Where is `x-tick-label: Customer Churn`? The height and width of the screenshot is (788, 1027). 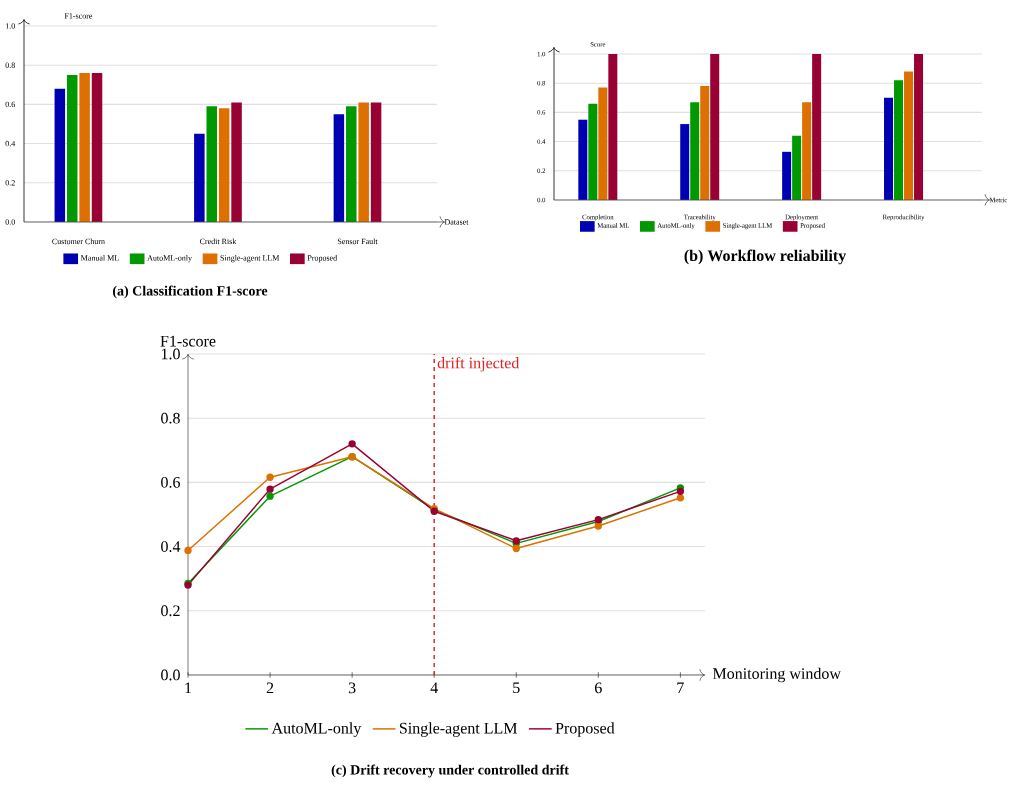
x-tick-label: Customer Churn is located at coordinates (78, 241).